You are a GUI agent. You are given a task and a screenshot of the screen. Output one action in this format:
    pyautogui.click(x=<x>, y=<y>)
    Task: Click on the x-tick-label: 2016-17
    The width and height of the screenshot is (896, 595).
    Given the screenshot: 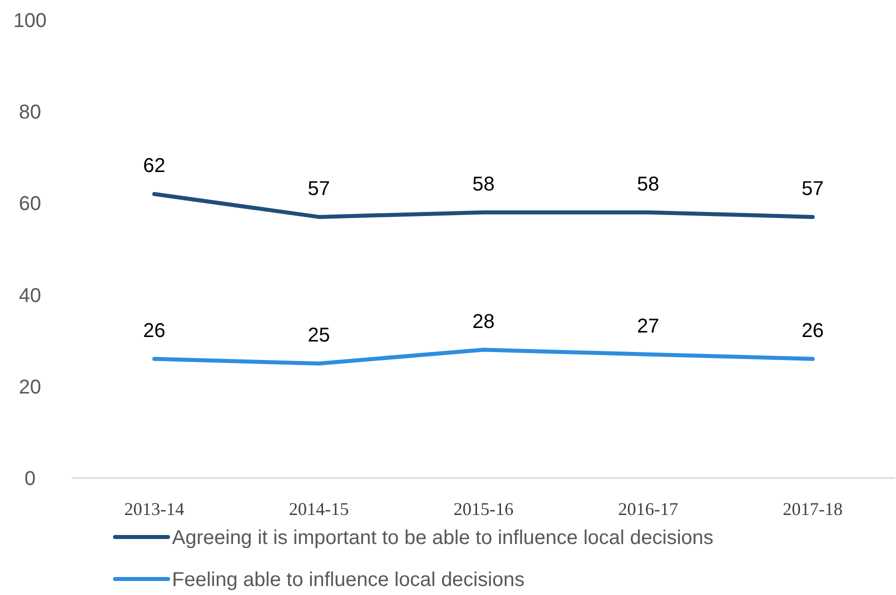 What is the action you would take?
    pyautogui.click(x=648, y=509)
    